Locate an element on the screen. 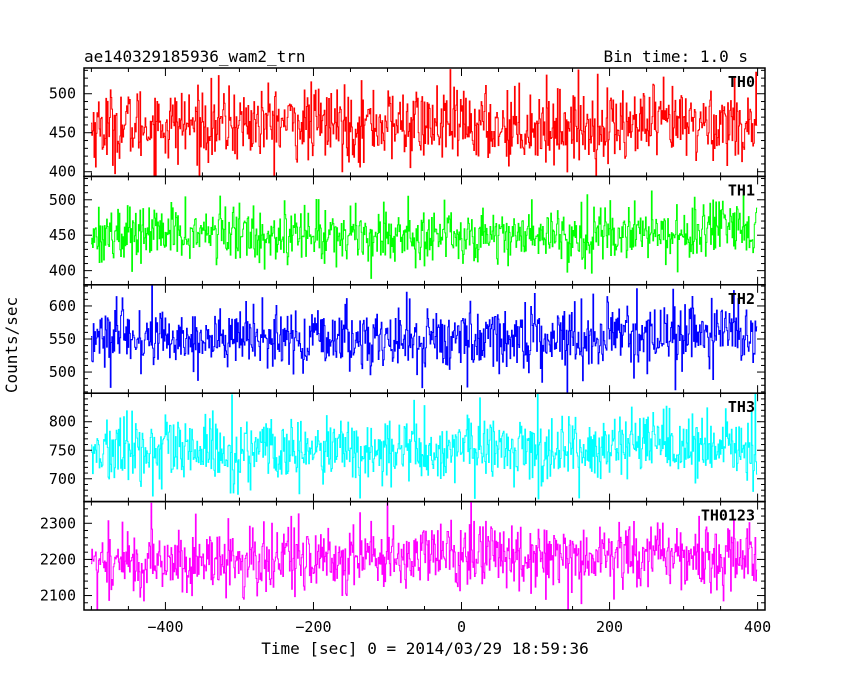  bin-time-label: Bin time: 1.0 s is located at coordinates (676, 56).